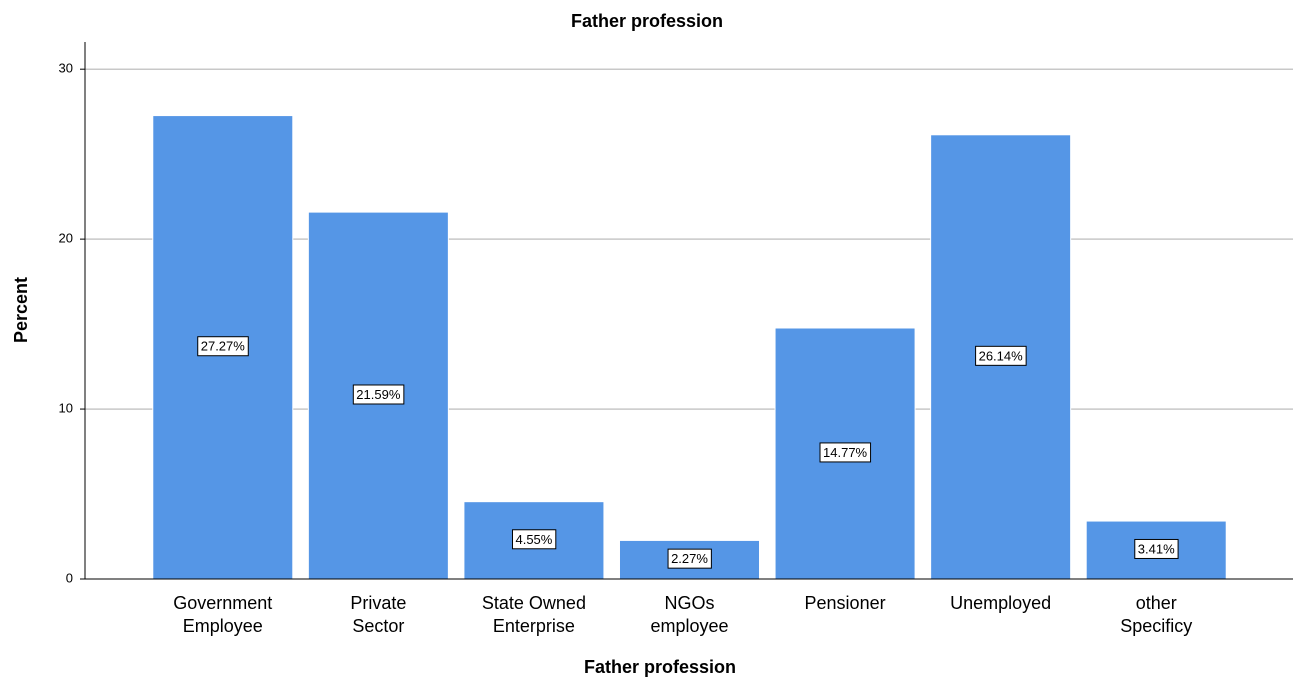 This screenshot has width=1299, height=681. I want to click on chart-title: Father profession, so click(647, 21).